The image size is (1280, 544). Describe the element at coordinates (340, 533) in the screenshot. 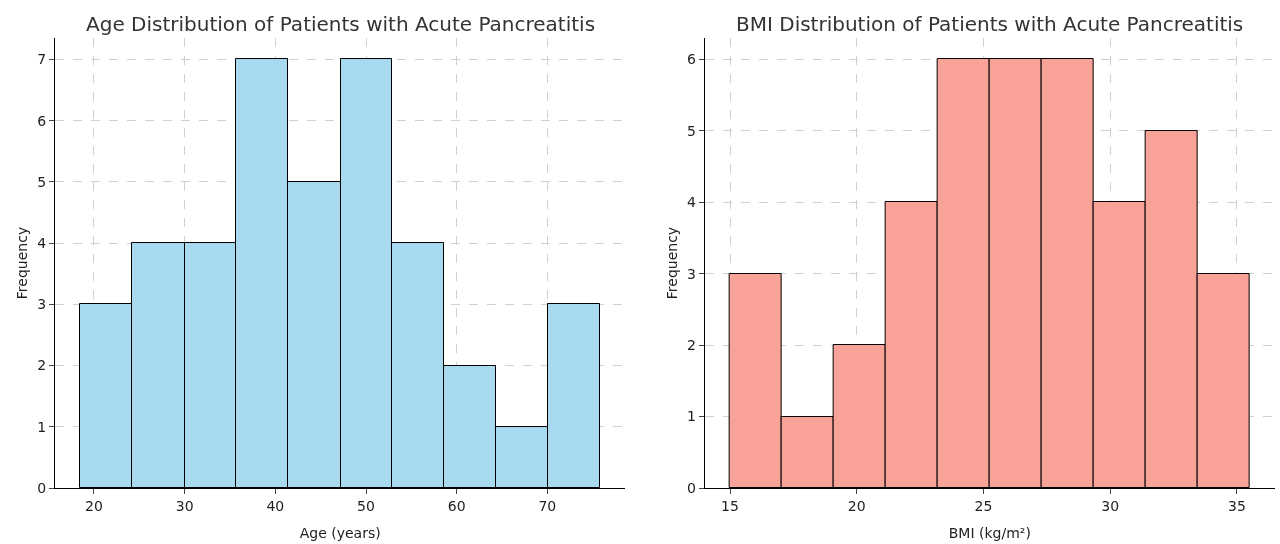

I see `x-axis-title: Age (years)` at that location.